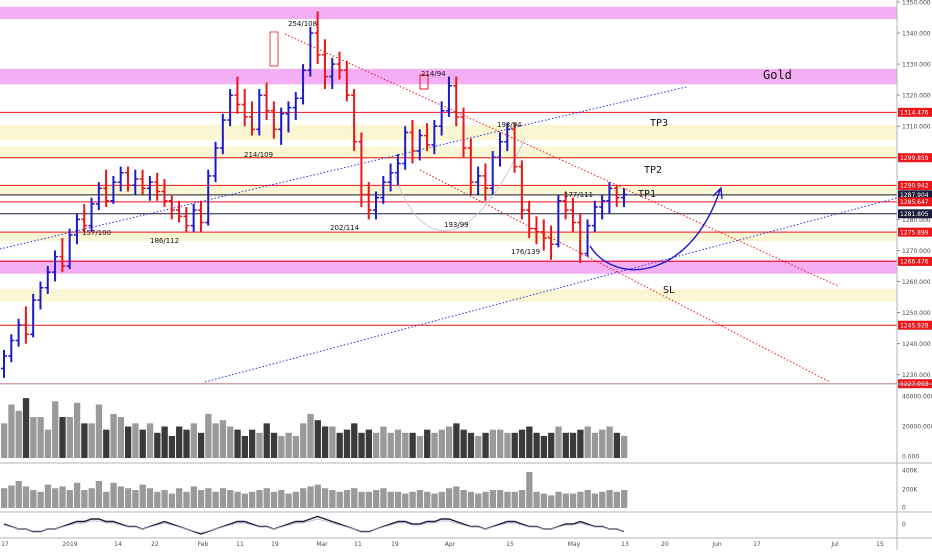 The width and height of the screenshot is (932, 554). Describe the element at coordinates (916, 65) in the screenshot. I see `price-tick-label-10: 1330.000` at that location.